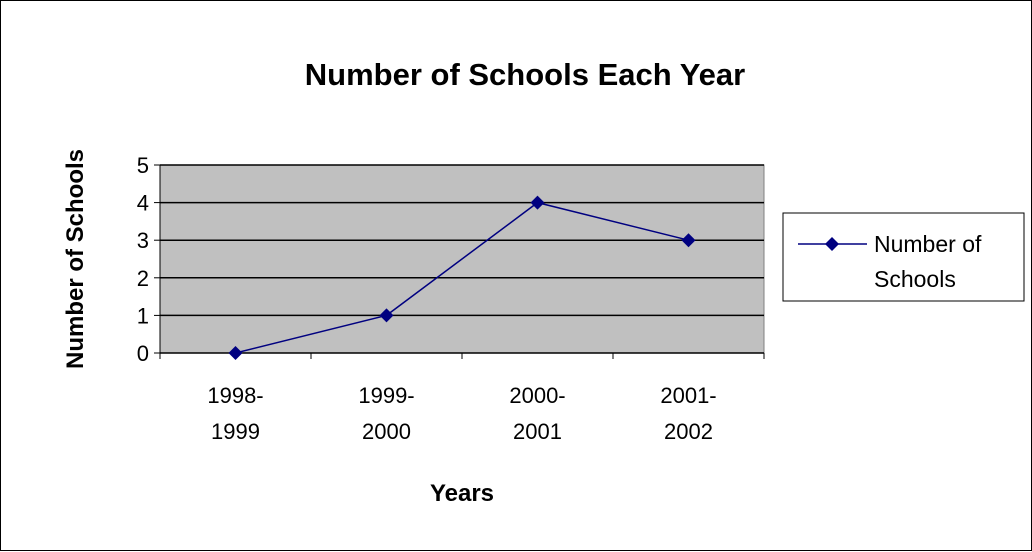 Image resolution: width=1032 pixels, height=552 pixels. I want to click on x-tick-label: 1999-2000, so click(386, 413).